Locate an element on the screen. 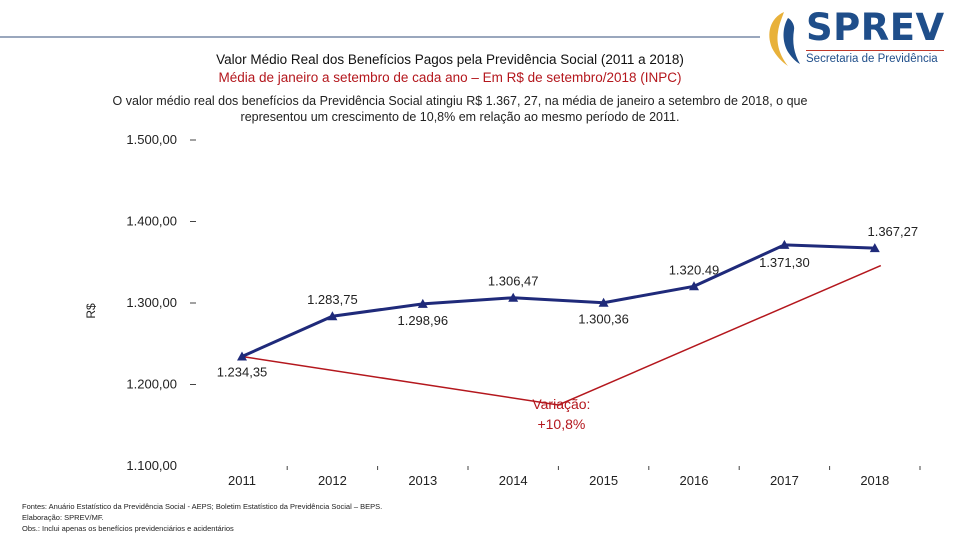  data-label: 1.283,75 is located at coordinates (332, 299).